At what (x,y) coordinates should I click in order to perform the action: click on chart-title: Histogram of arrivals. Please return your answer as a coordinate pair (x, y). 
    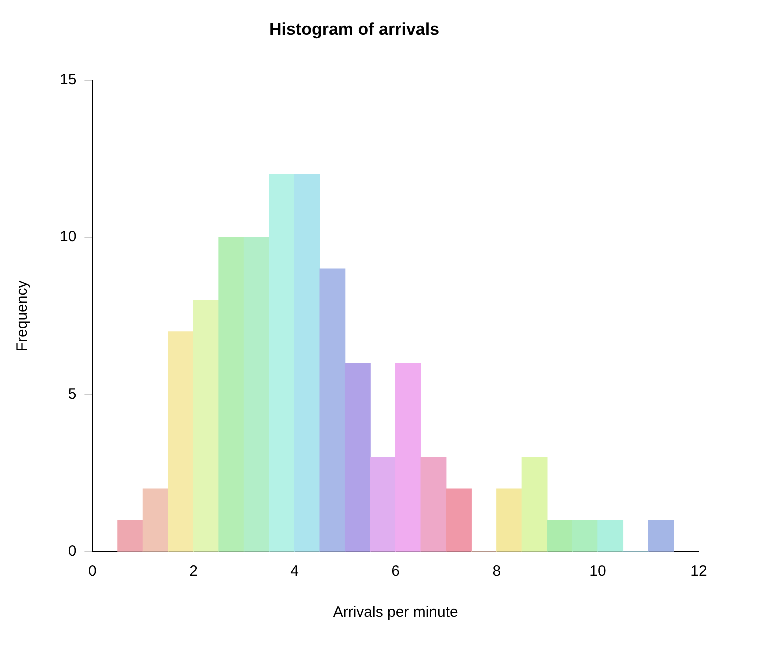
    Looking at the image, I should click on (354, 29).